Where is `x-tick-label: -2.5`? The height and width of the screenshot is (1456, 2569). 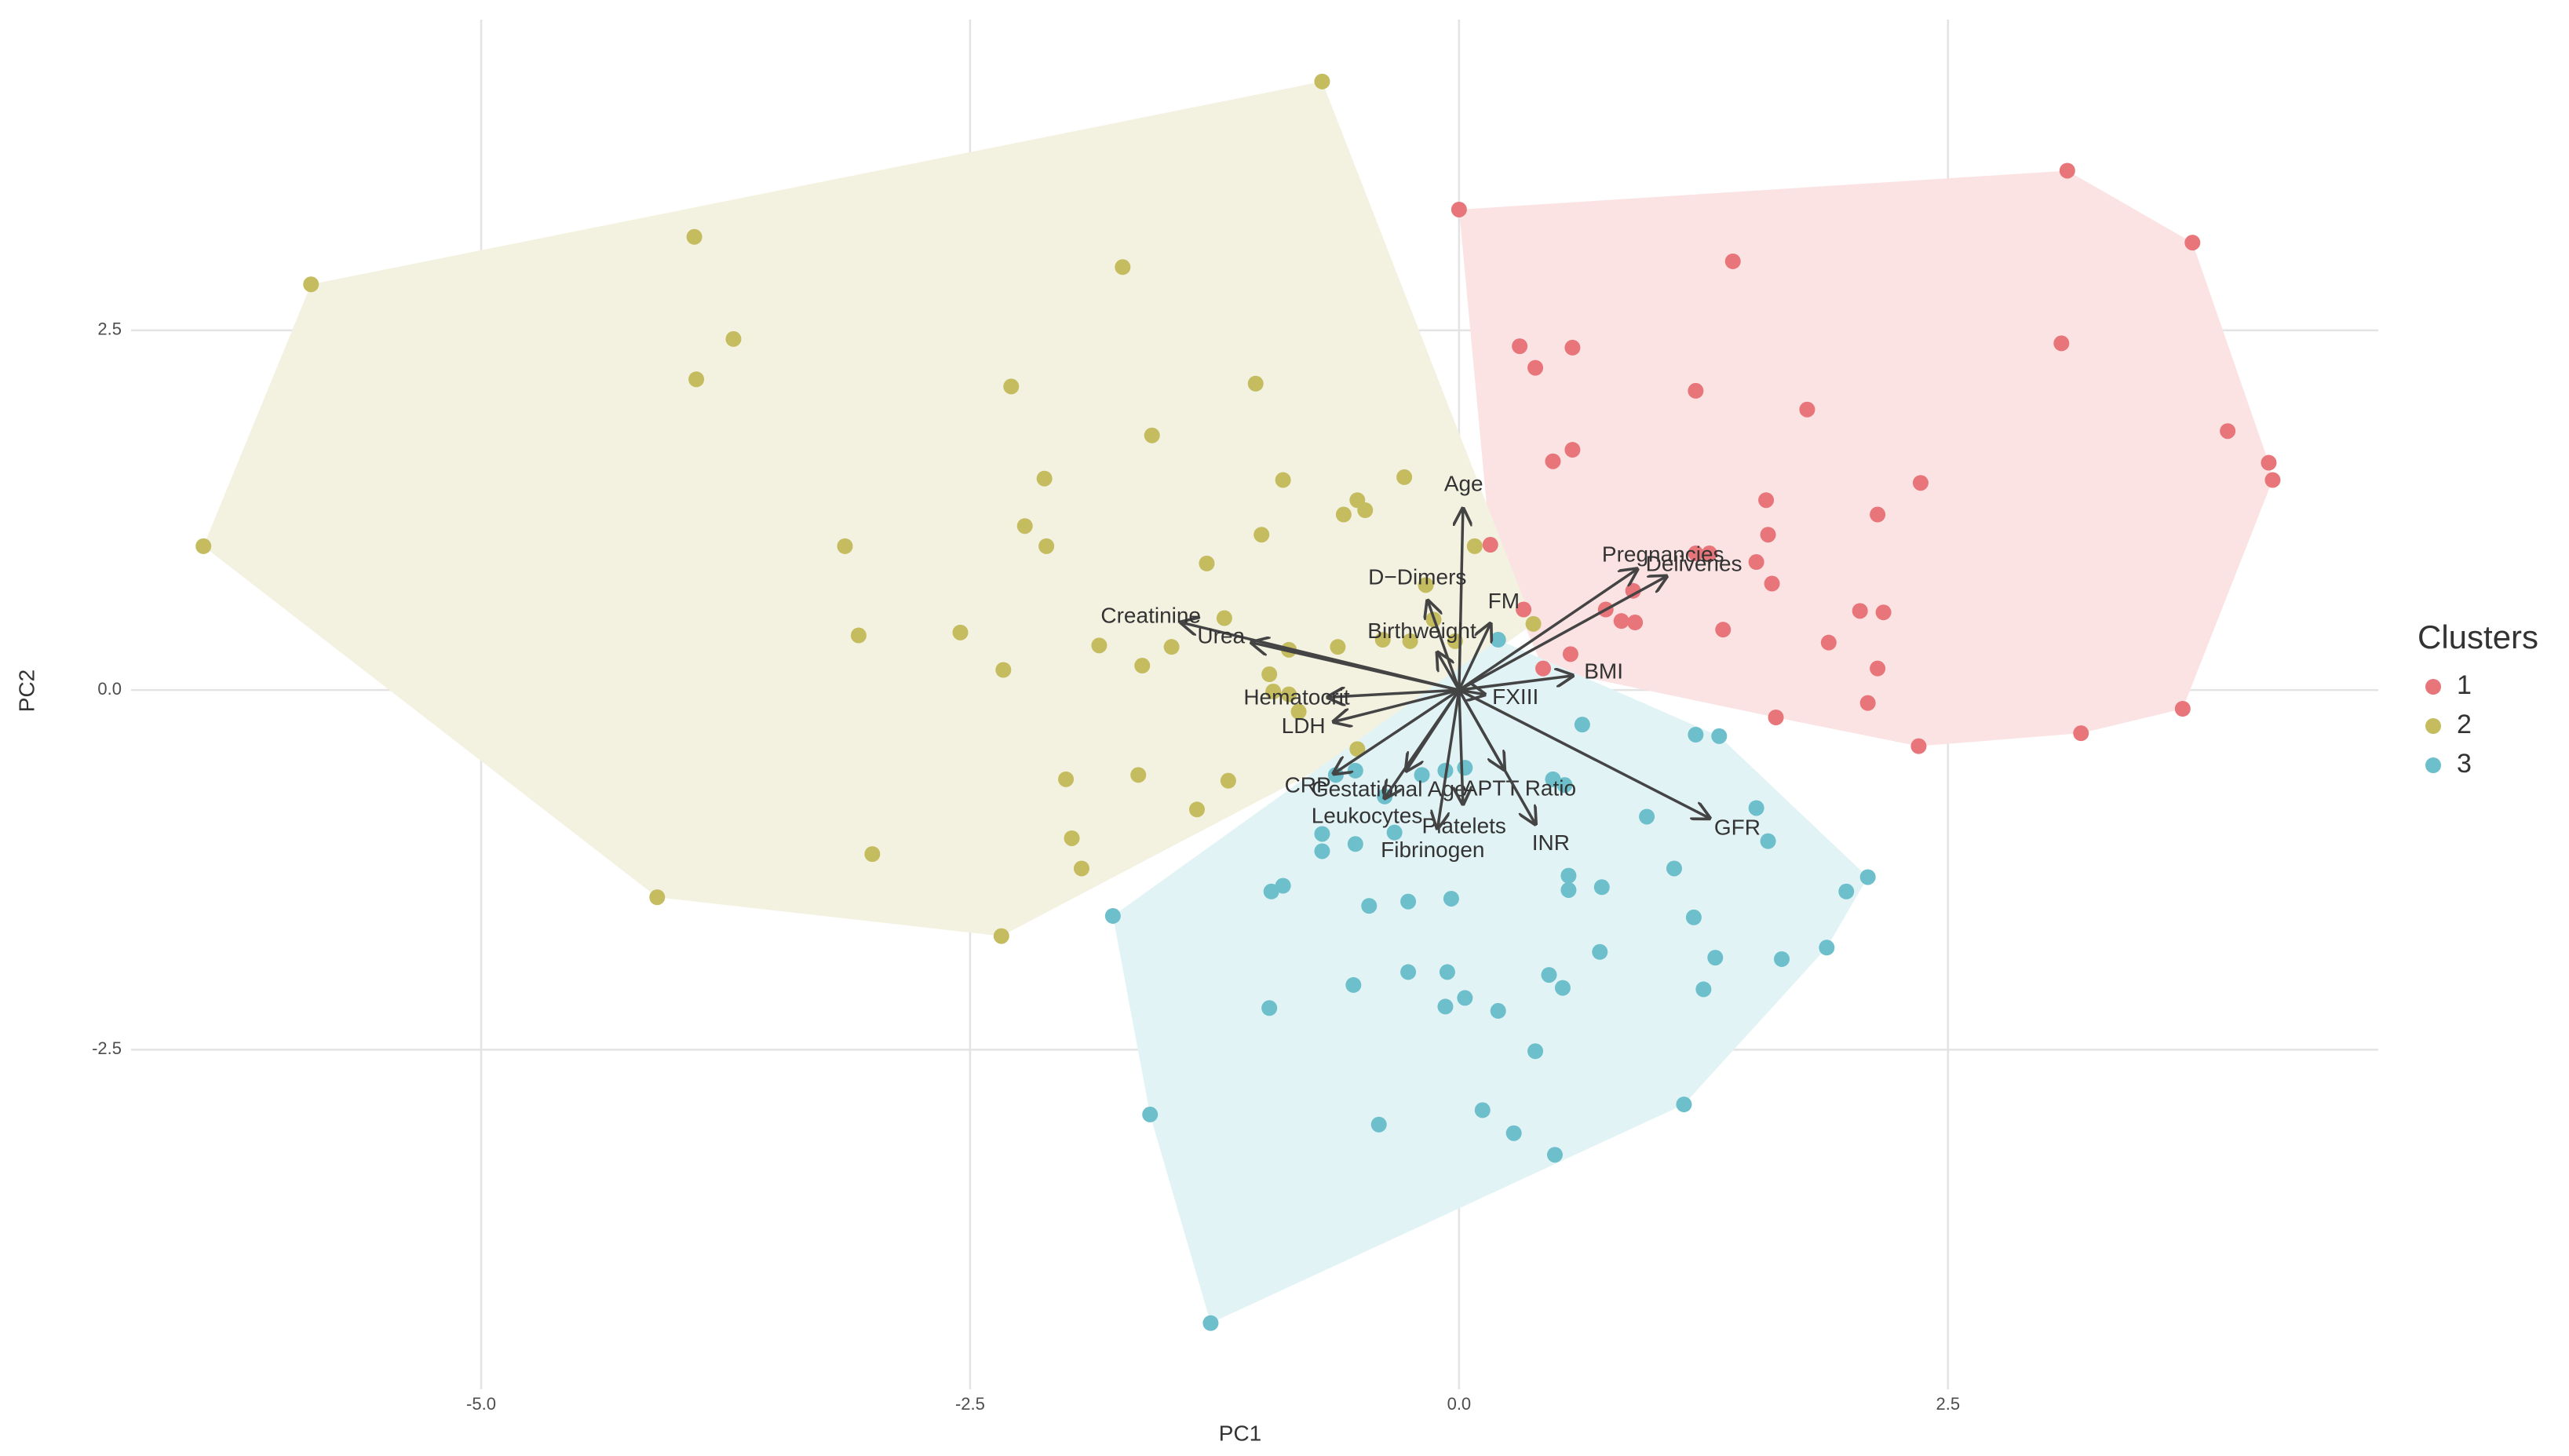 x-tick-label: -2.5 is located at coordinates (970, 1404).